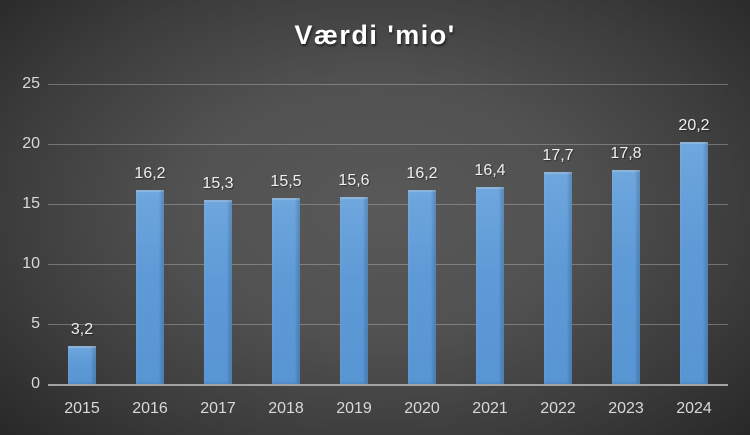  Describe the element at coordinates (82, 329) in the screenshot. I see `bar-value-label: 3,2` at that location.